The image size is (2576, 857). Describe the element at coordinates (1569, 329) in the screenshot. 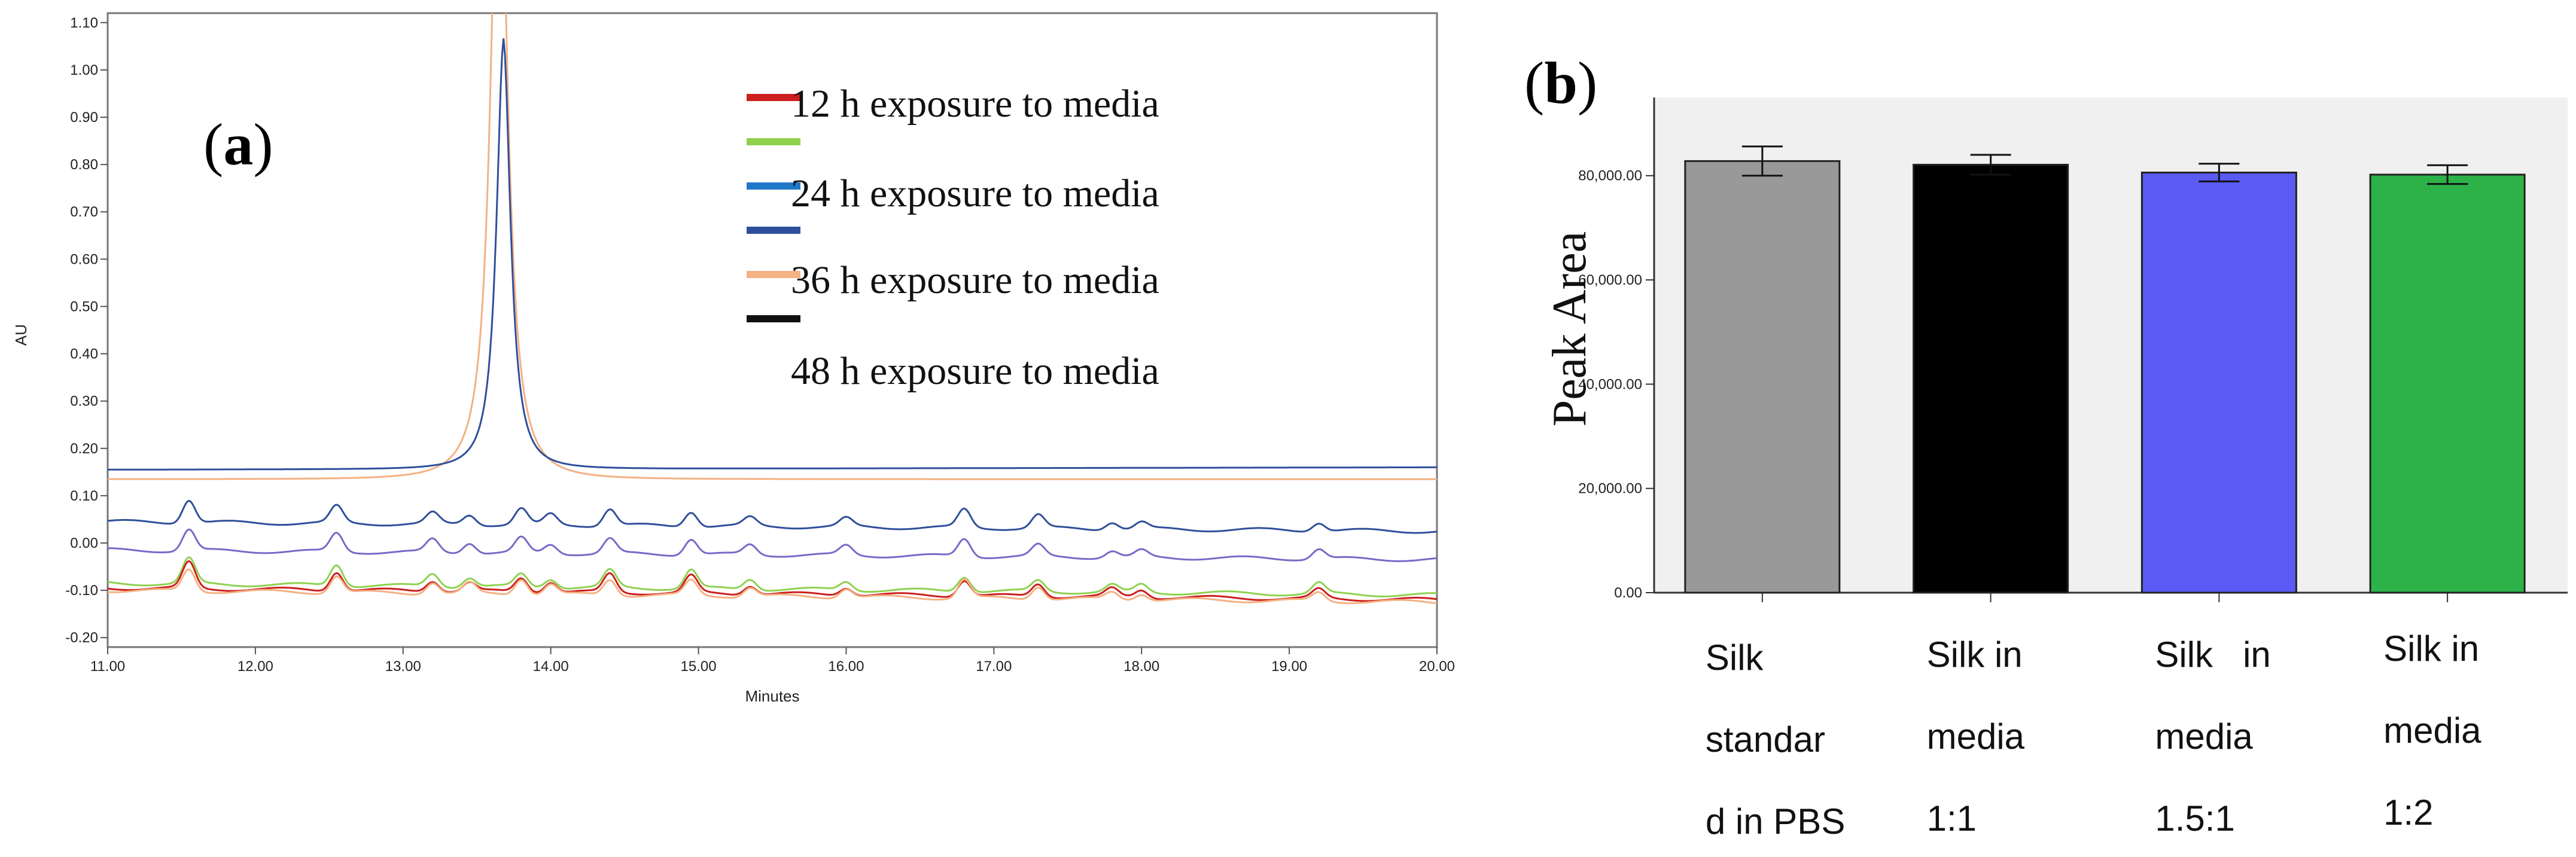

I see `chart-b-ylabel: Peak Area` at that location.